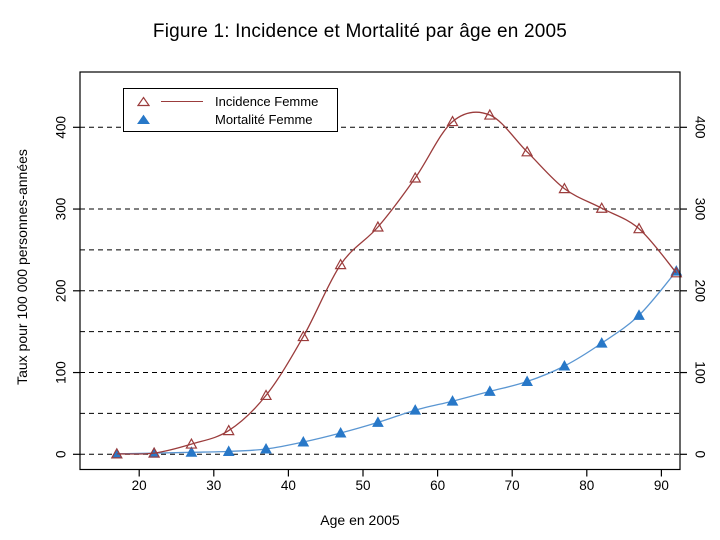  What do you see at coordinates (61, 127) in the screenshot?
I see `y-tick-label-left-400: 400` at bounding box center [61, 127].